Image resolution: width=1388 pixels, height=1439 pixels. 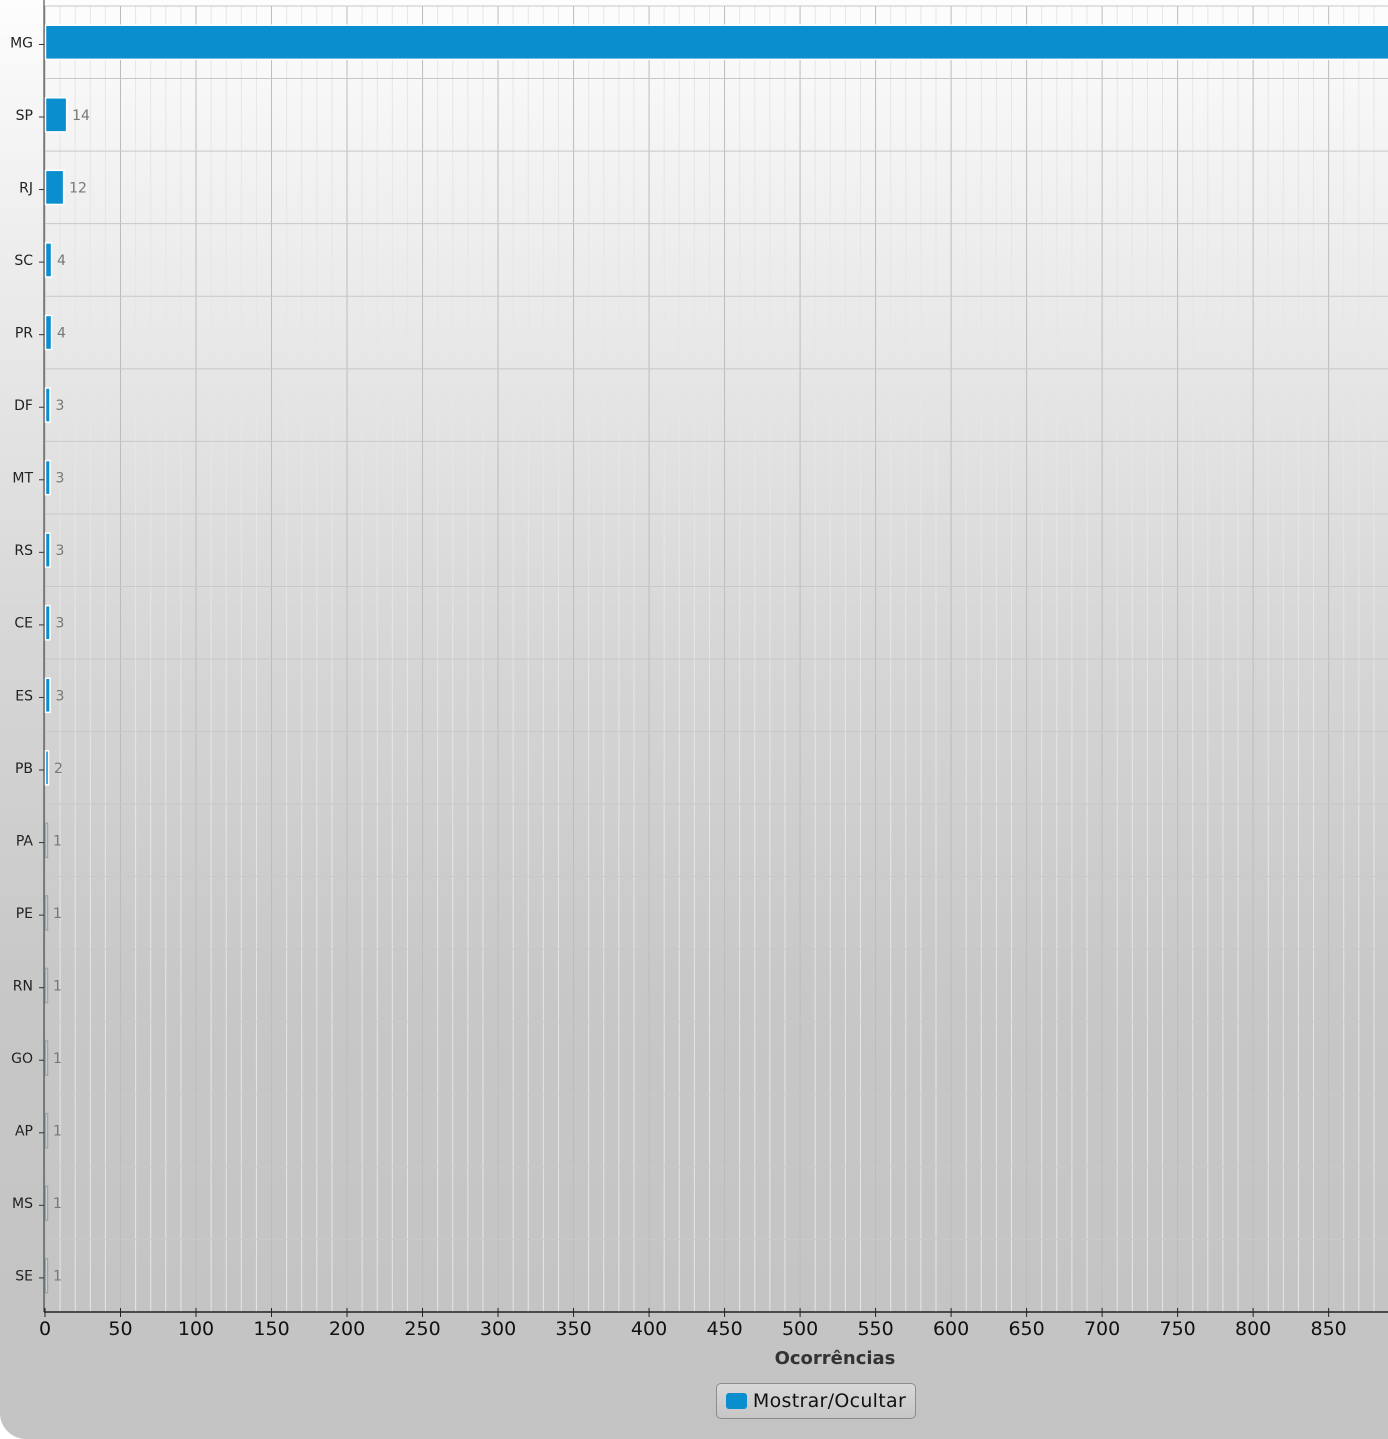 I want to click on y-tick-label-sc: SC, so click(x=23, y=261).